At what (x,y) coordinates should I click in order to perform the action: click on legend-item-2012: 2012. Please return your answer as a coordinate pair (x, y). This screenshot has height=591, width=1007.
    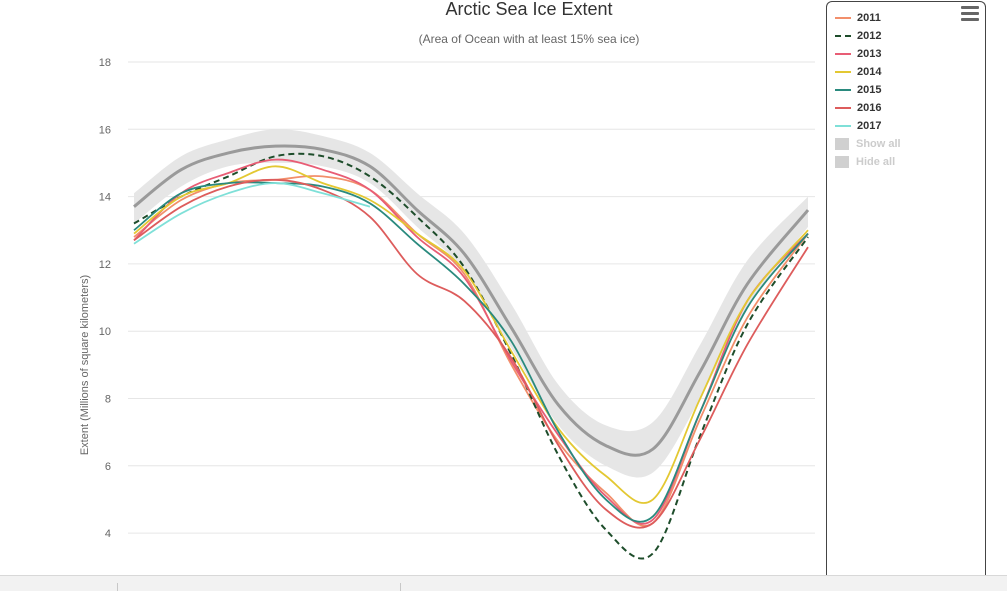
    Looking at the image, I should click on (868, 36).